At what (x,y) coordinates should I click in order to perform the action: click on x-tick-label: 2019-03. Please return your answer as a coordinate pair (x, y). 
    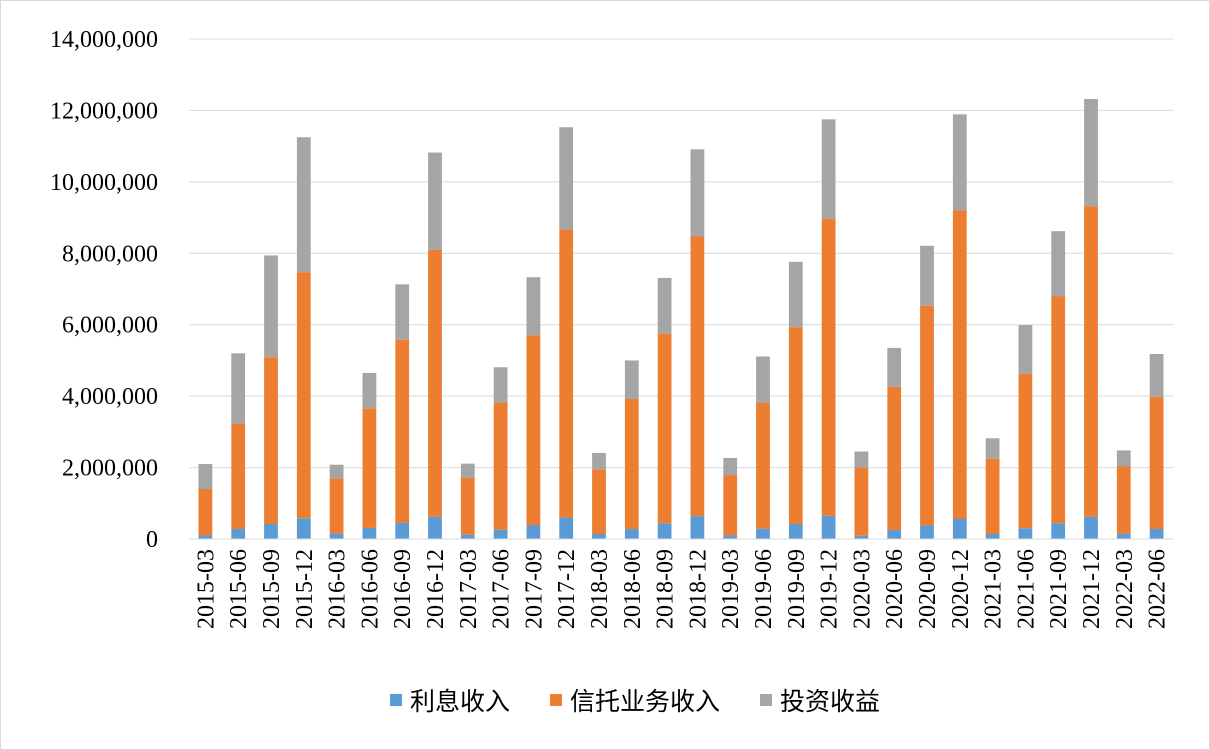
    Looking at the image, I should click on (731, 589).